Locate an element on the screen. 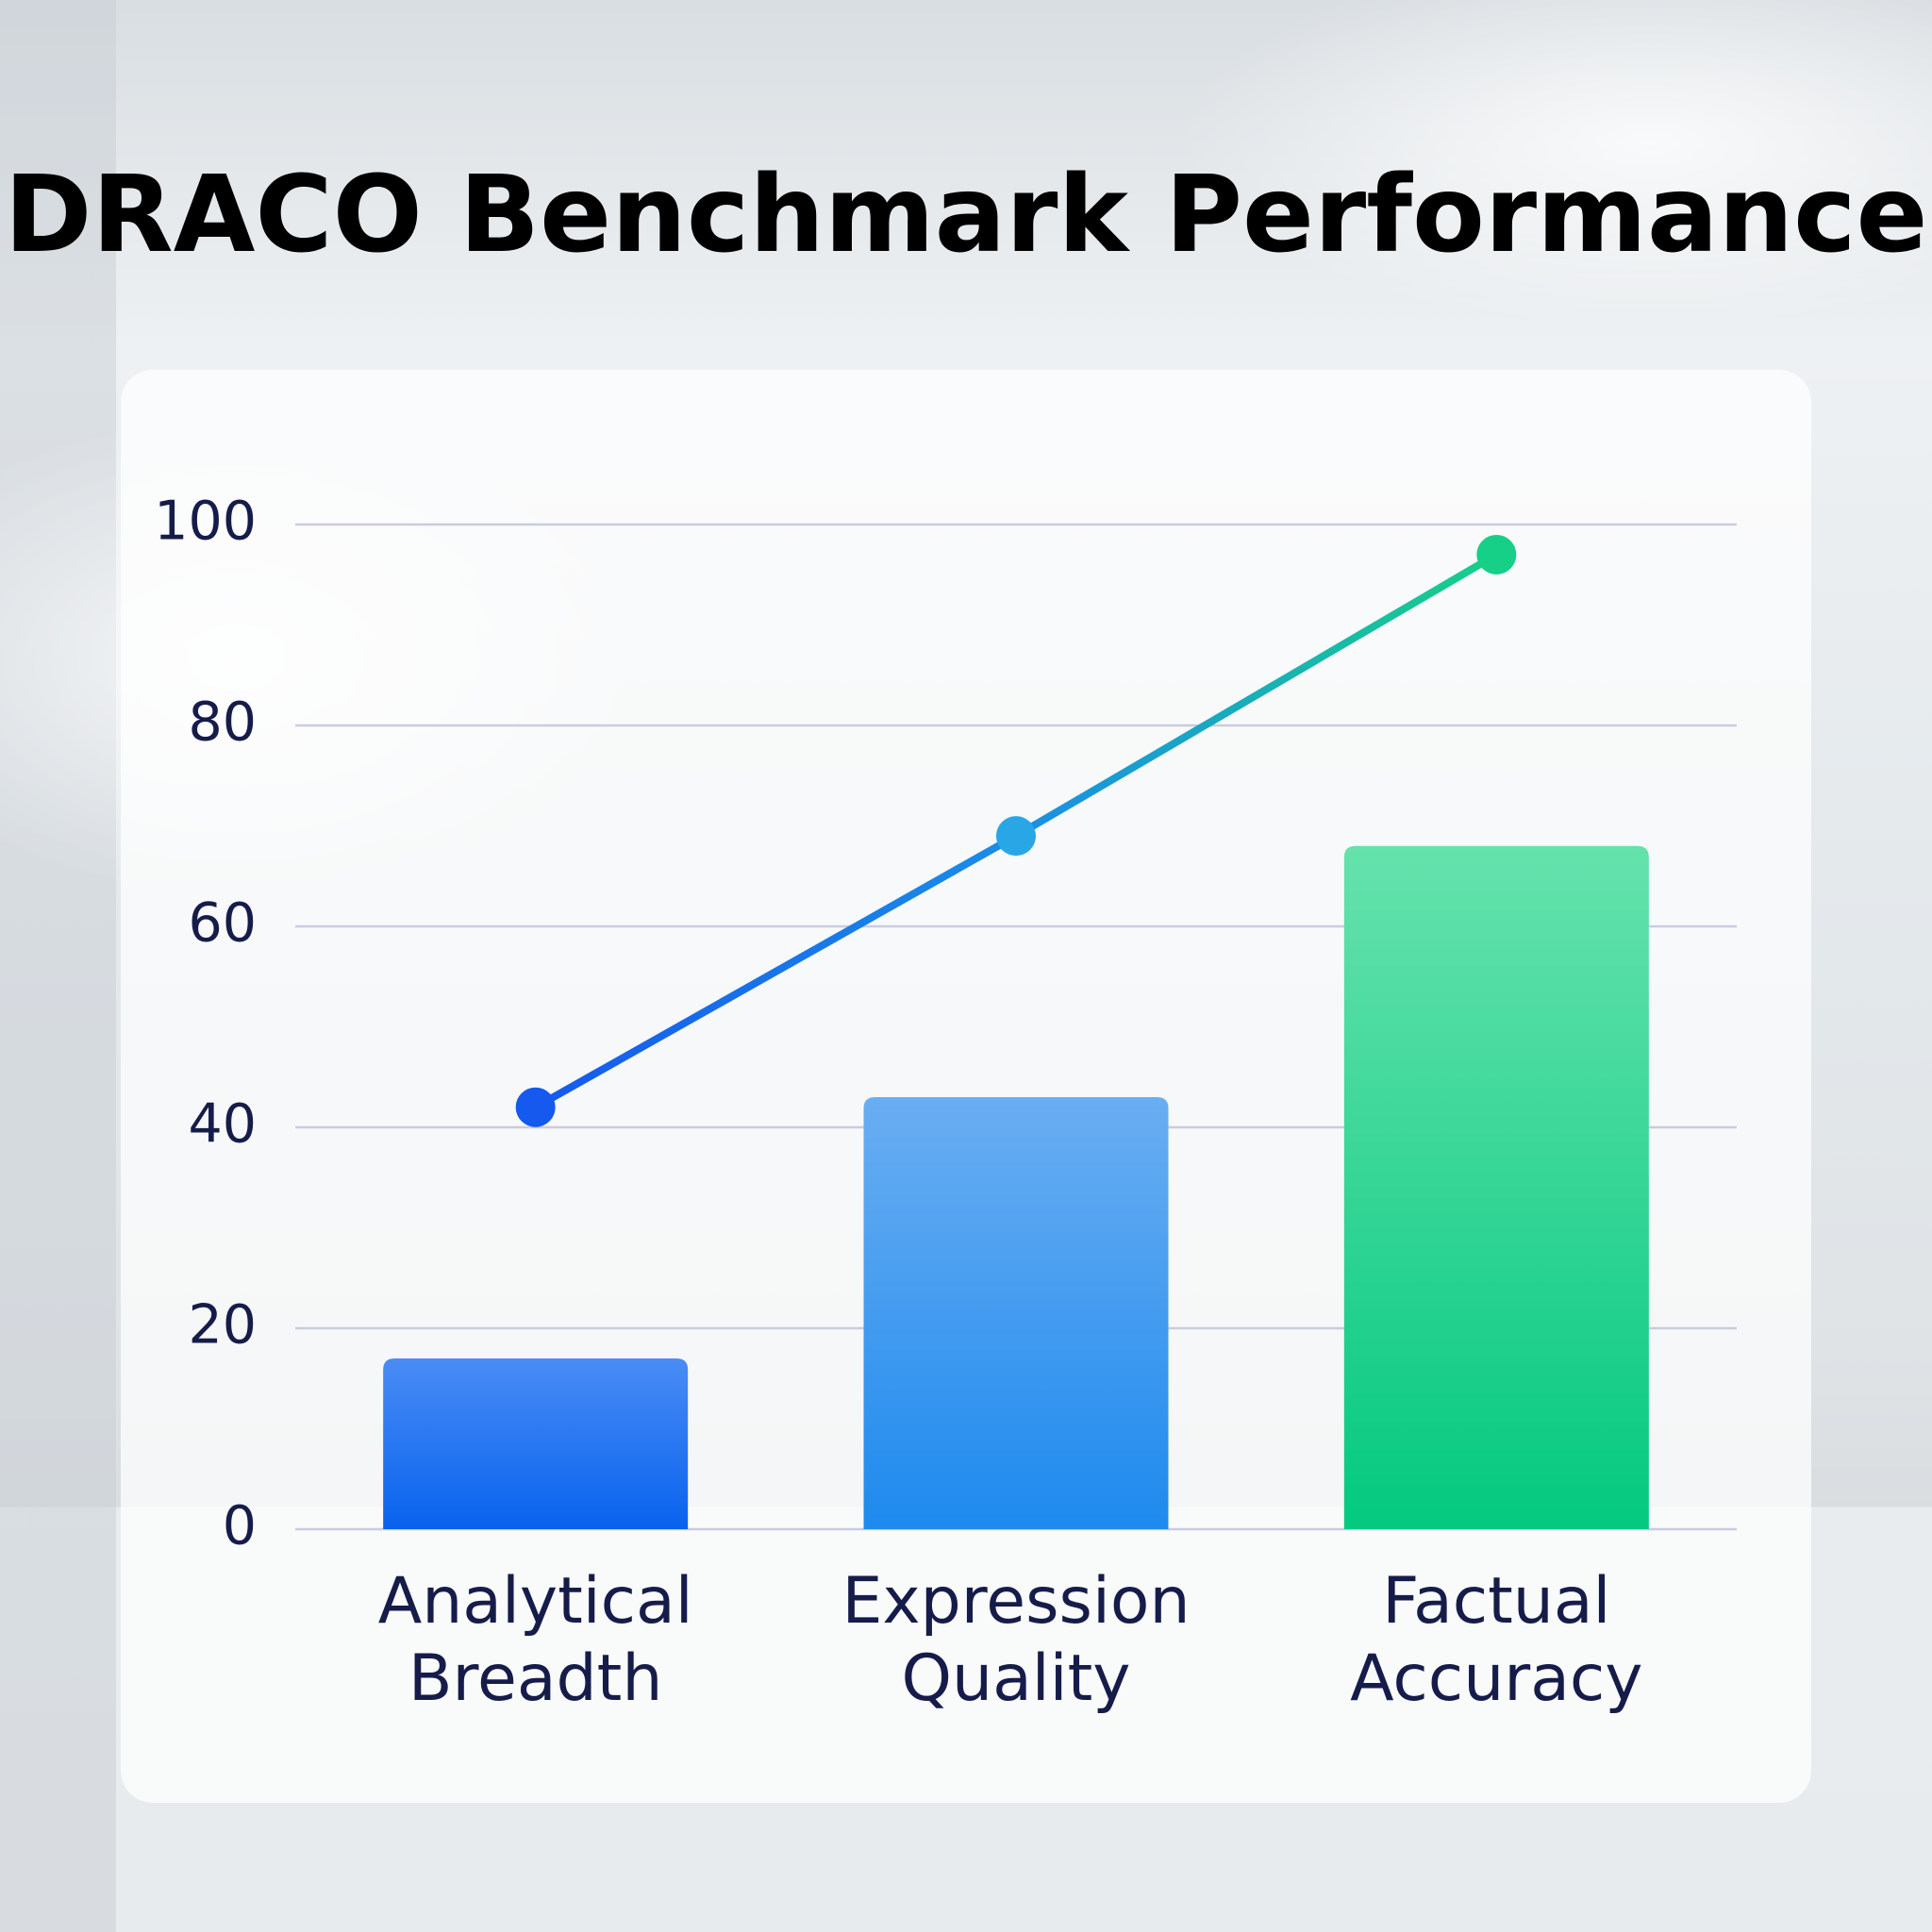 The image size is (1932, 1932). x-tick-label: Factual Accuracy is located at coordinates (1496, 1640).